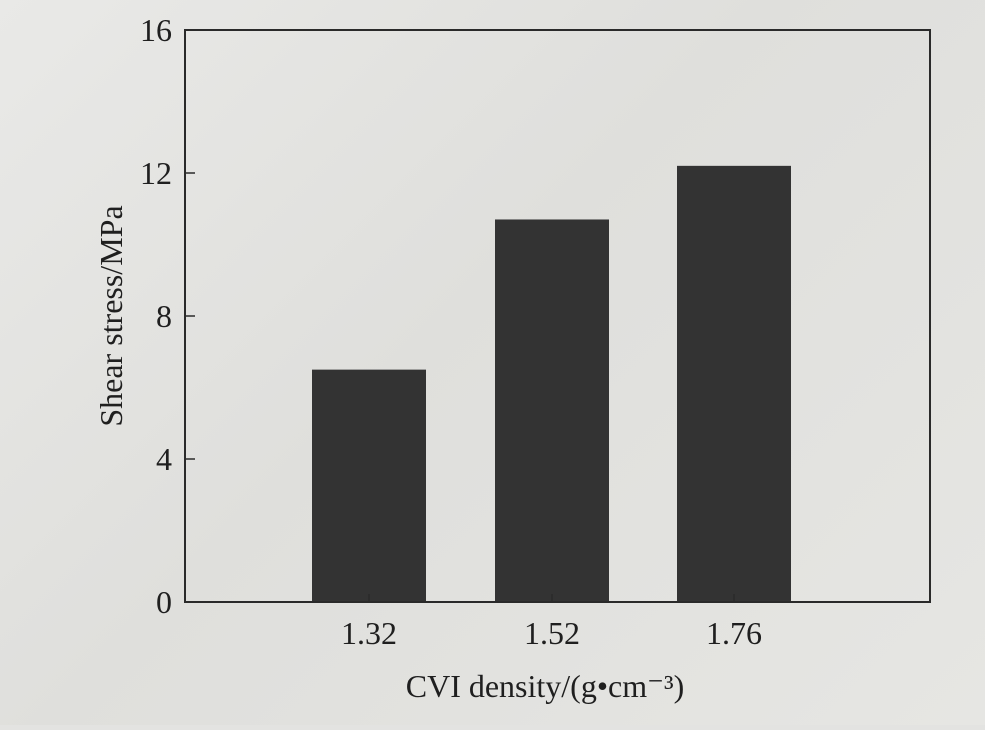 The image size is (985, 730). I want to click on bar-1.76, so click(734, 383).